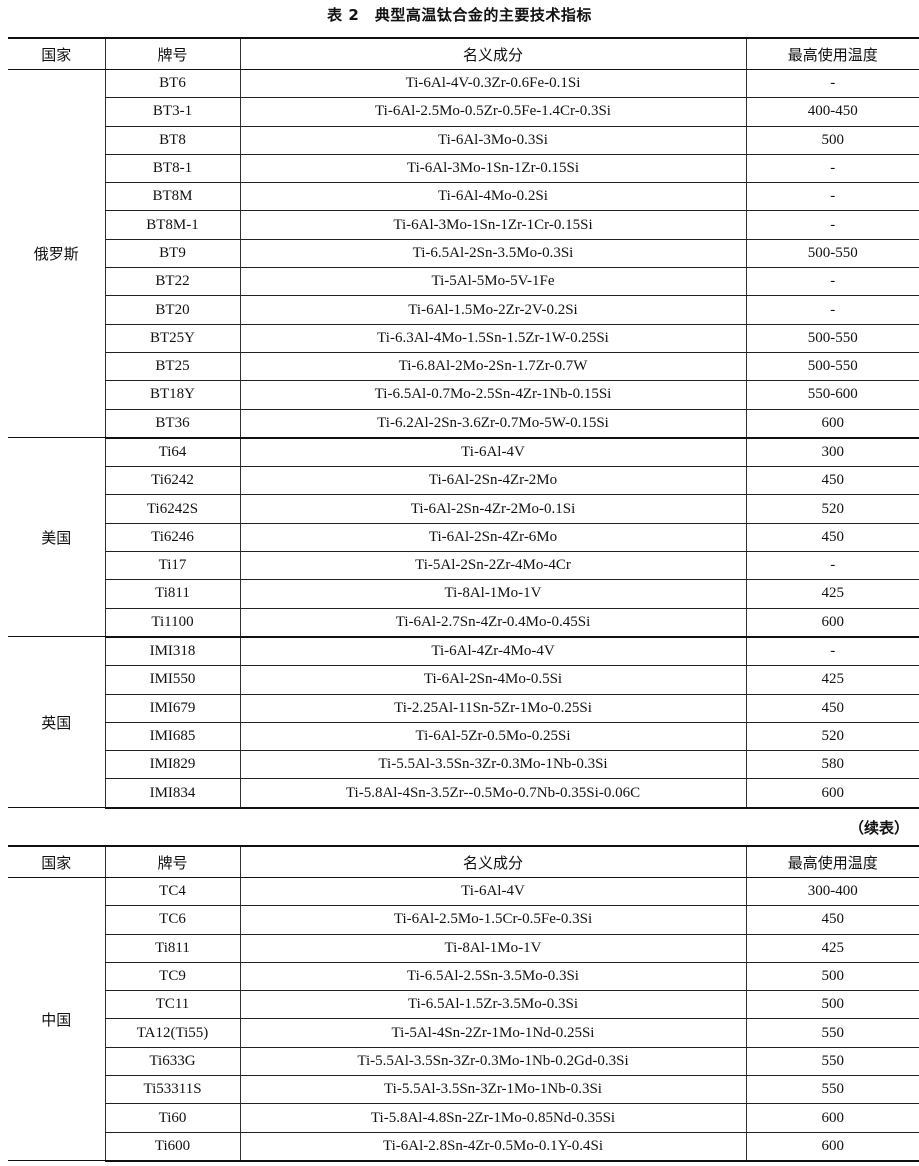 This screenshot has height=1166, width=919. Describe the element at coordinates (493, 254) in the screenshot. I see `composition-cell: Ti-6.5Al-2Sn-3.5Mo-0.3Si` at that location.